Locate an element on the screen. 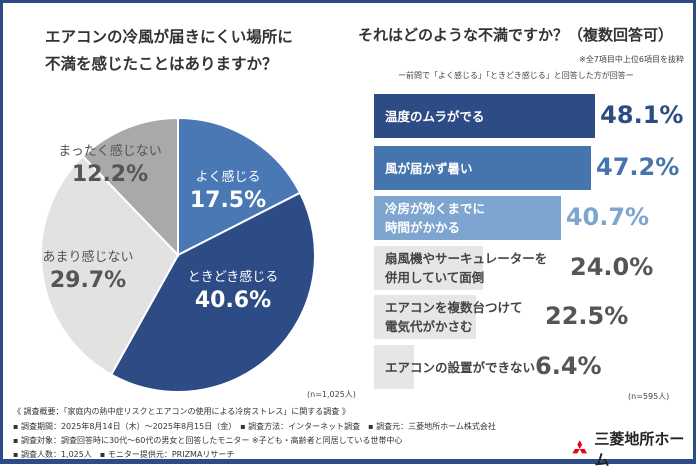 The height and width of the screenshot is (470, 696). slice-category: あまり感じない is located at coordinates (88, 257).